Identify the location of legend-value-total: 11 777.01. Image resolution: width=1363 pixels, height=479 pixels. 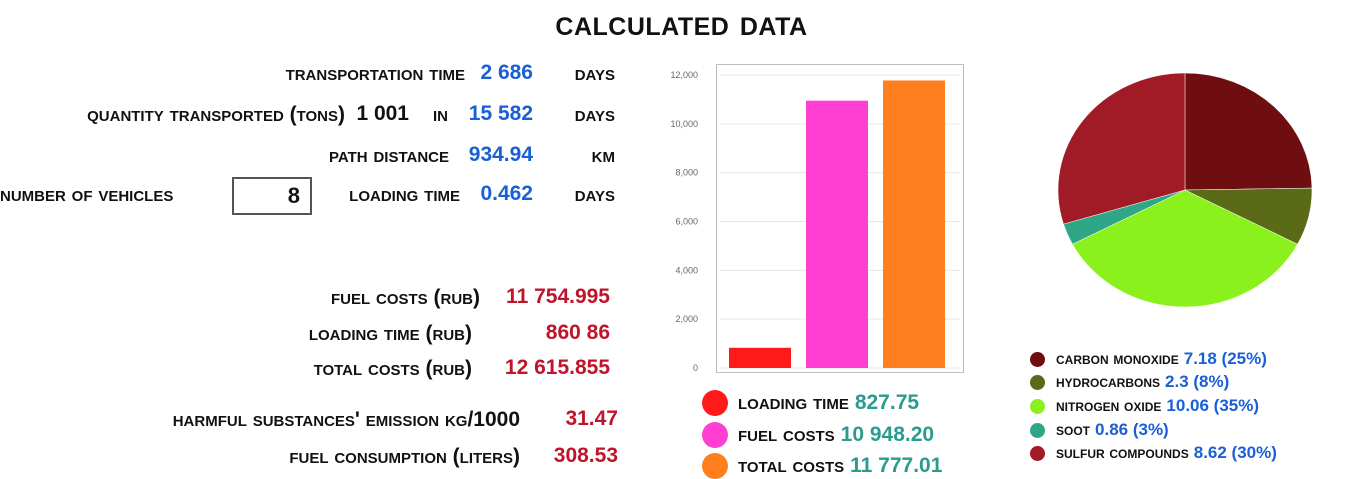
(896, 465).